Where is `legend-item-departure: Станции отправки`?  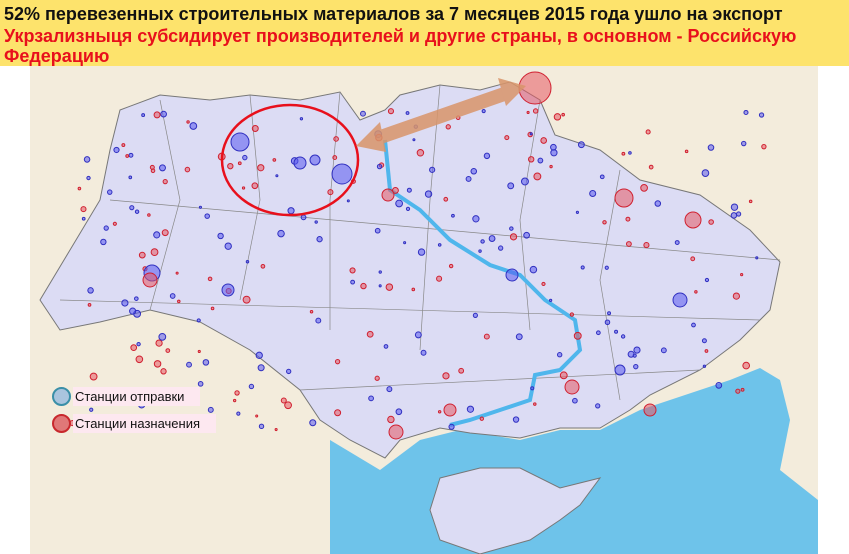
legend-item-departure: Станции отправки is located at coordinates (126, 396).